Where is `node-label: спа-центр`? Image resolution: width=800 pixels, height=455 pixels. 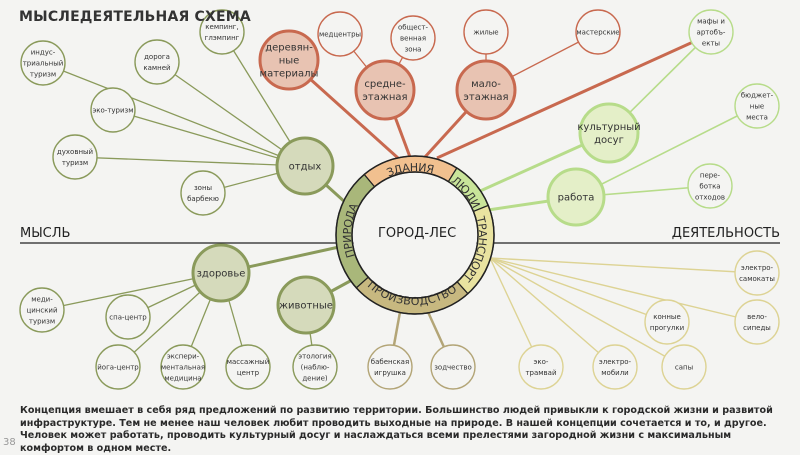
node-label: спа-центр is located at coordinates (128, 317).